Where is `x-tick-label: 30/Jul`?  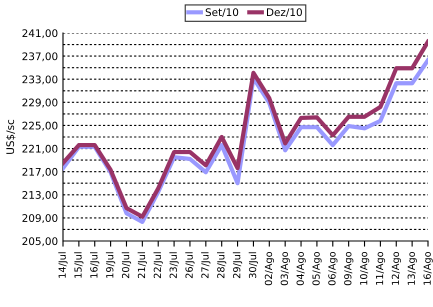
x-tick-label: 30/Jul is located at coordinates (253, 265).